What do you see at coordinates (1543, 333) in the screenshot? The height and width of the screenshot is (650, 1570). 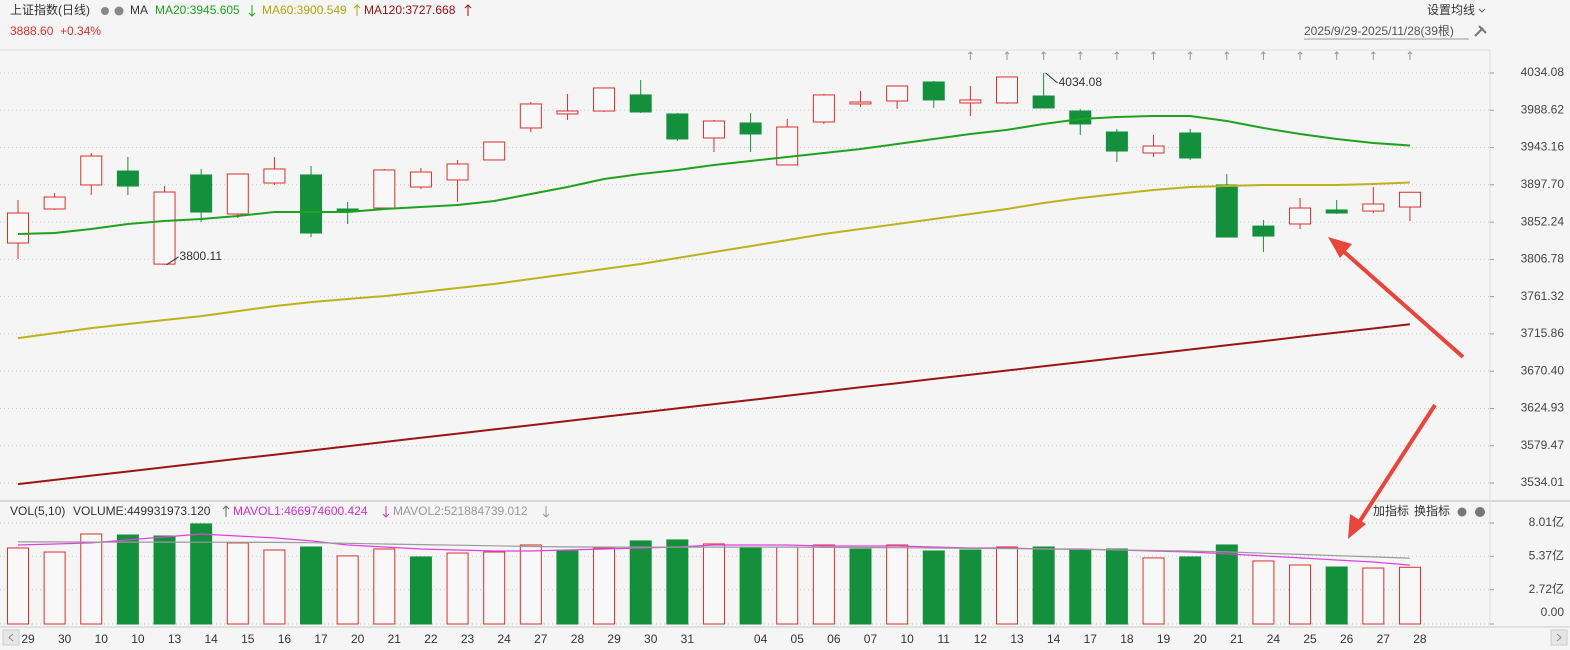 I see `y-tick-label: 3715.86` at bounding box center [1543, 333].